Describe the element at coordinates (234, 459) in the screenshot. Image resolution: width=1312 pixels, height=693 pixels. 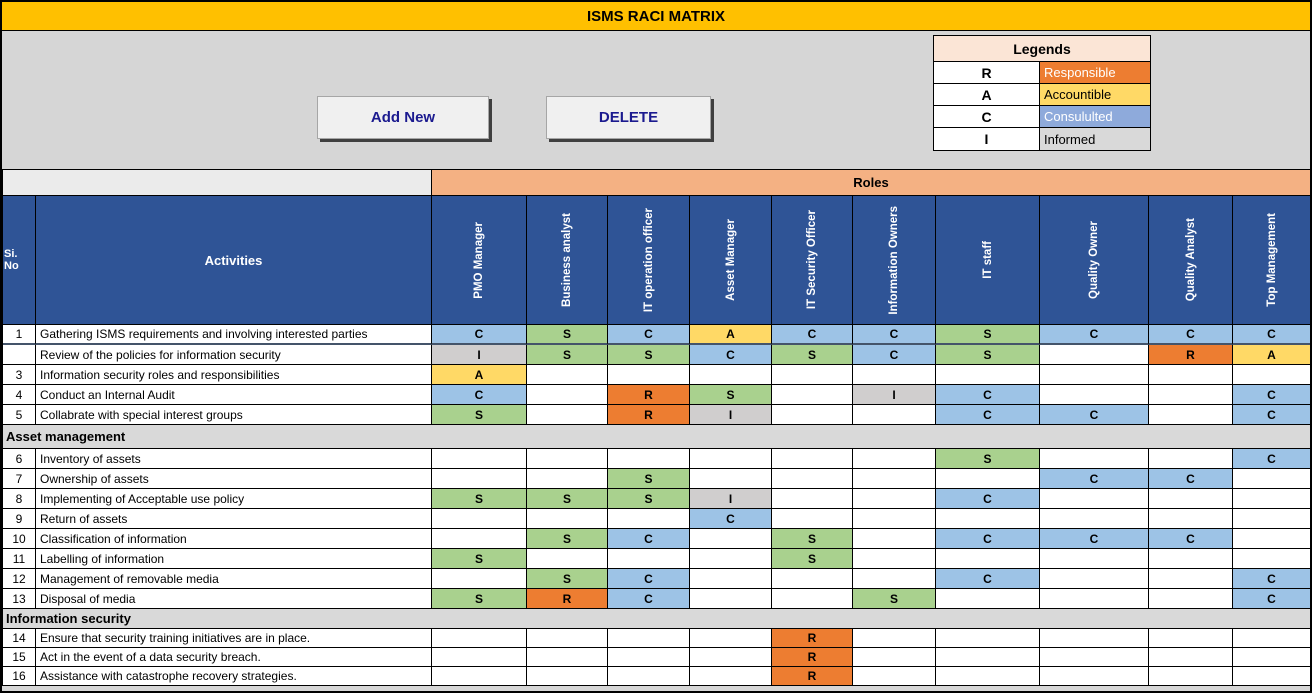
I see `activity-cell: Inventory of assets` at that location.